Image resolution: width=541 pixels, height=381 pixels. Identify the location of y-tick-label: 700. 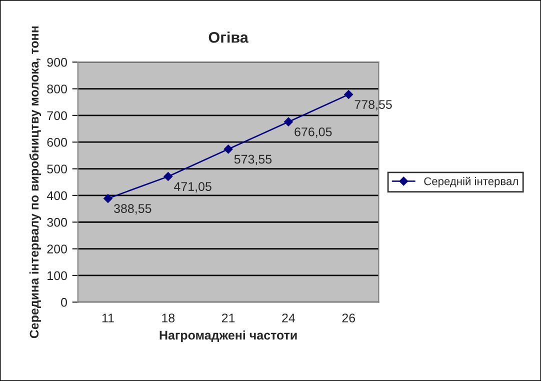
(57, 115).